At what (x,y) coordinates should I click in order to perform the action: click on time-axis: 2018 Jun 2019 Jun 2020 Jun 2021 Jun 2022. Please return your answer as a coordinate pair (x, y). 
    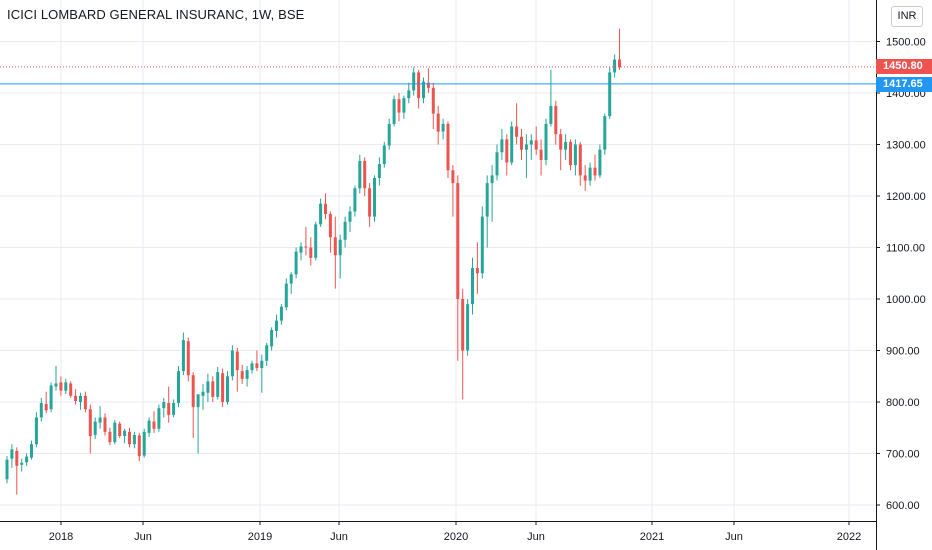
    Looking at the image, I should click on (455, 532).